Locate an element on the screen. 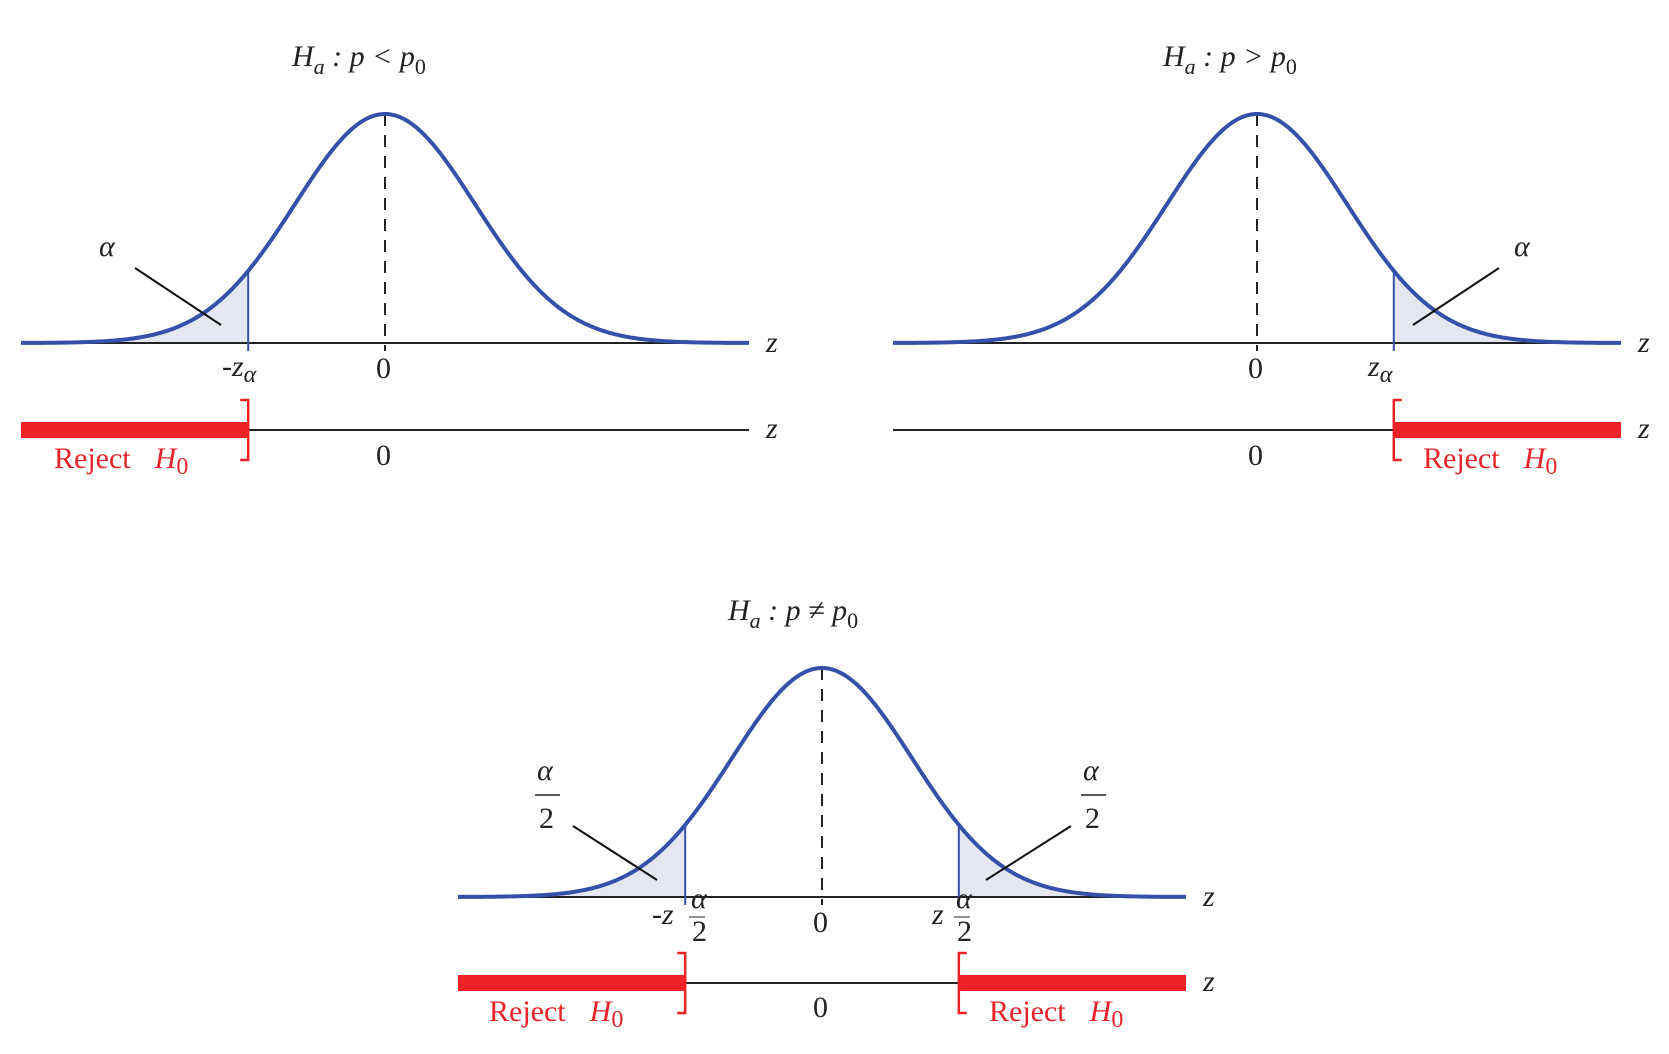 The image size is (1669, 1054). panel-title: Ha : p ≠ p0 is located at coordinates (792, 613).